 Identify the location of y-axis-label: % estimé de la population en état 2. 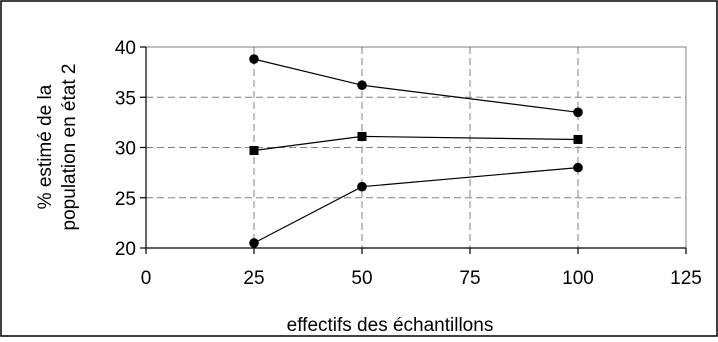
(57, 147).